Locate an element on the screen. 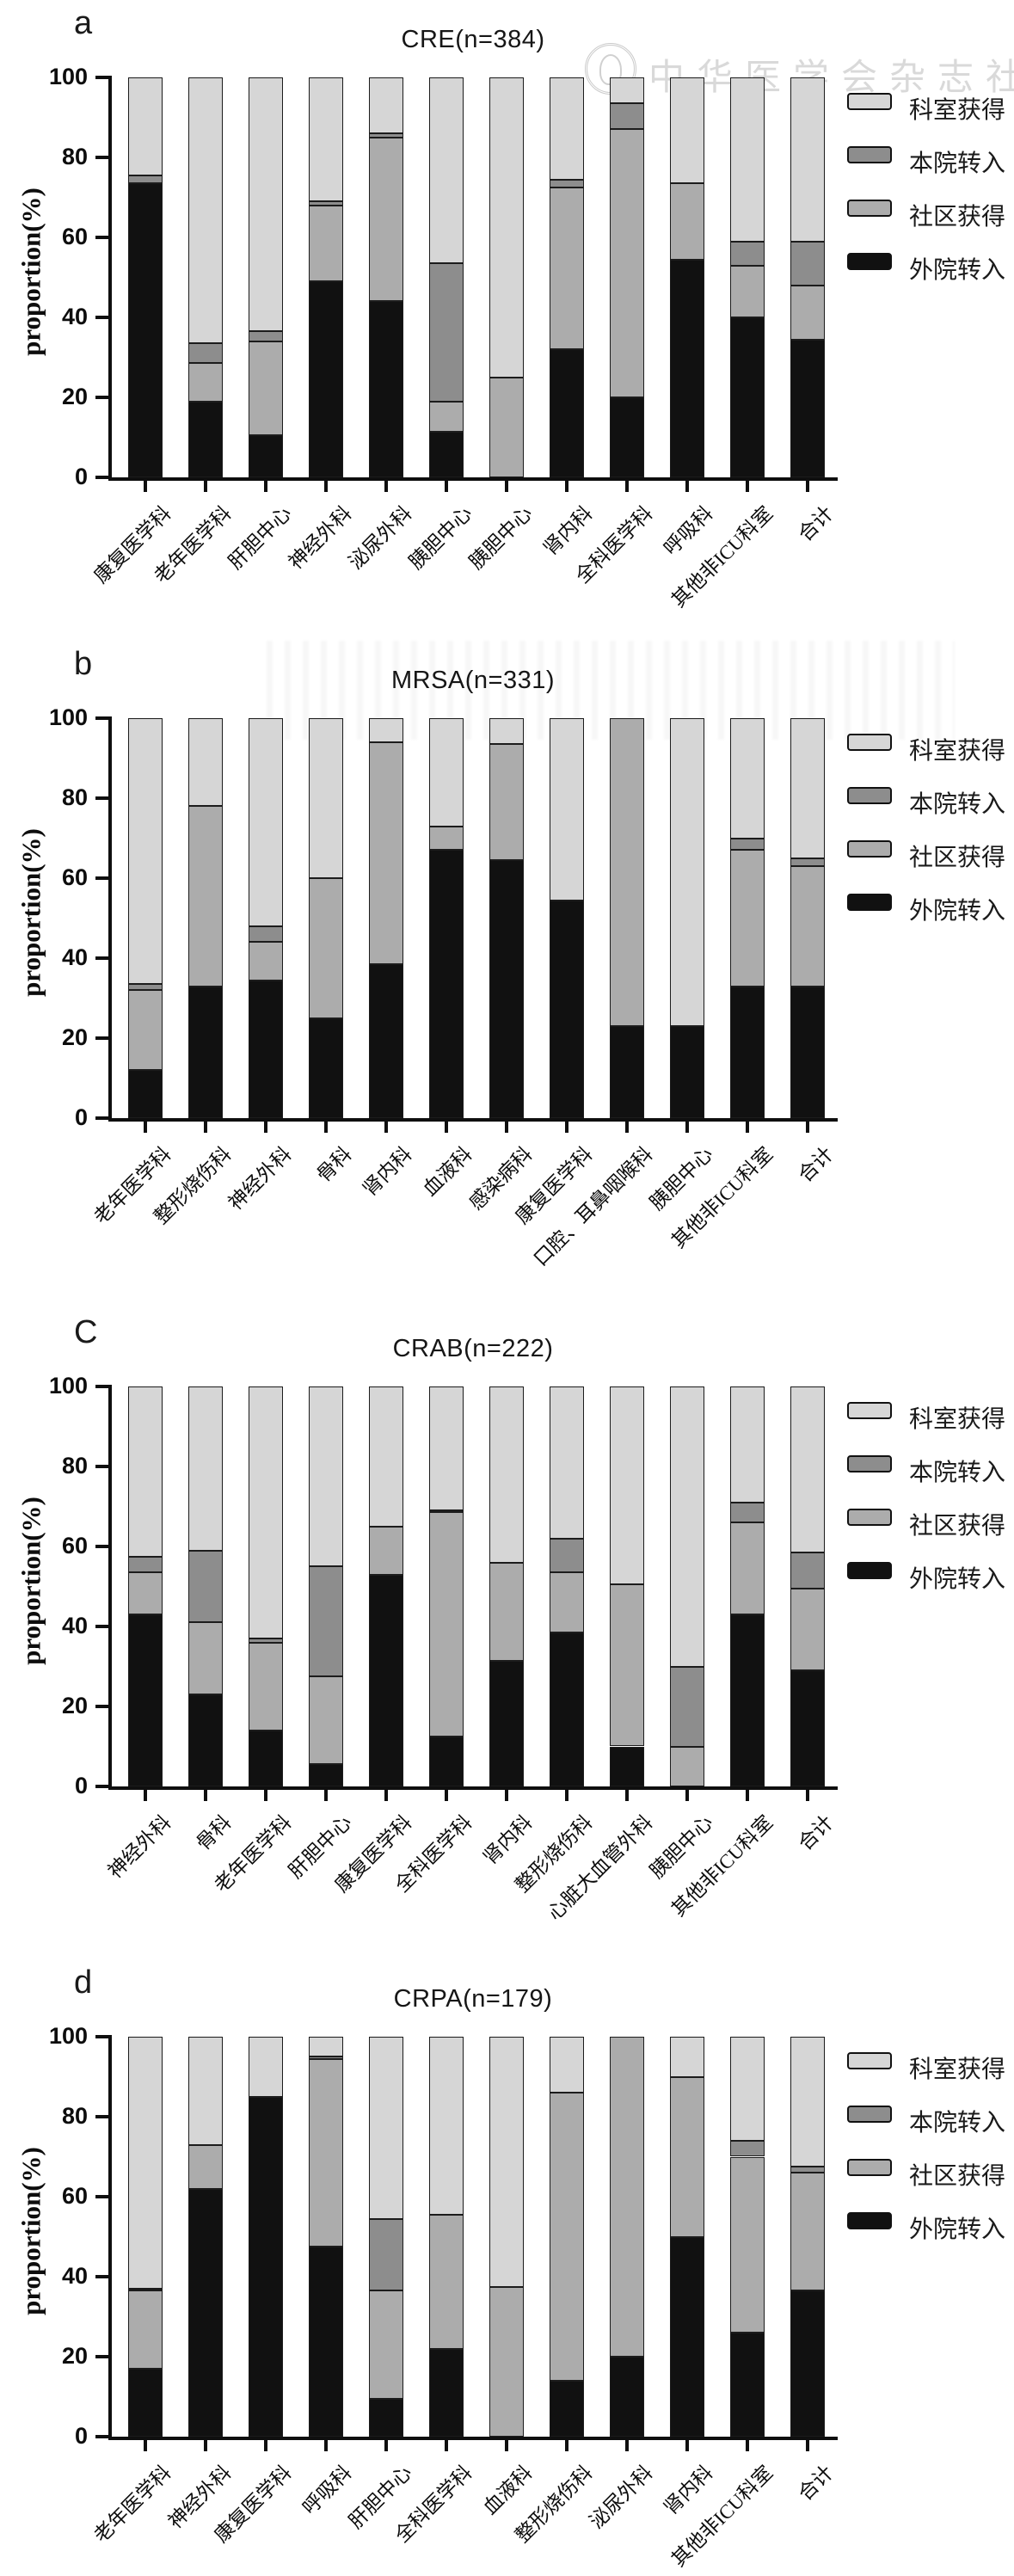 This screenshot has width=1014, height=2576. x-category-label: 合计 is located at coordinates (816, 1164).